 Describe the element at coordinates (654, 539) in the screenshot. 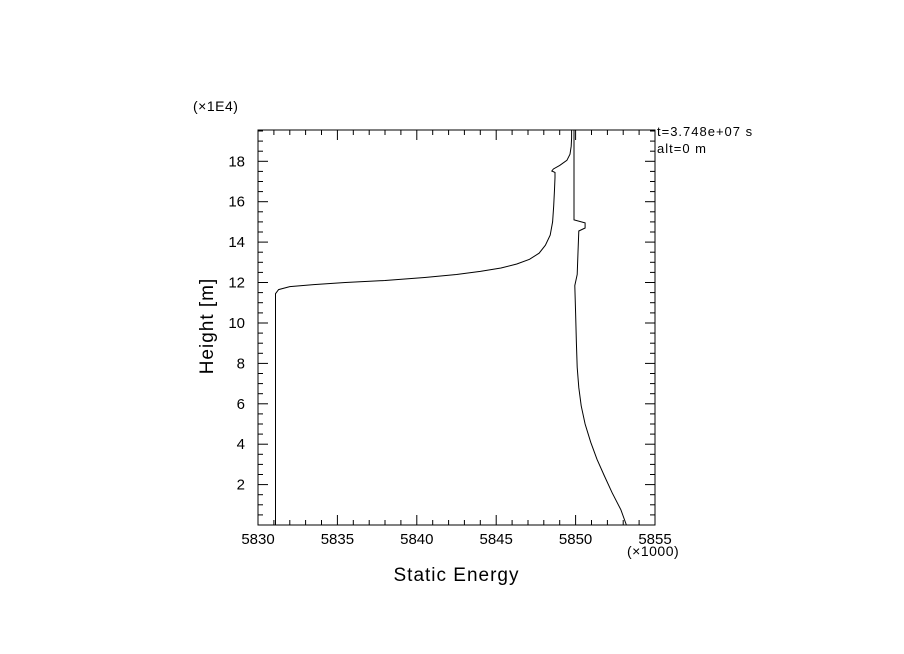

I see `x-tick-label: 5855` at that location.